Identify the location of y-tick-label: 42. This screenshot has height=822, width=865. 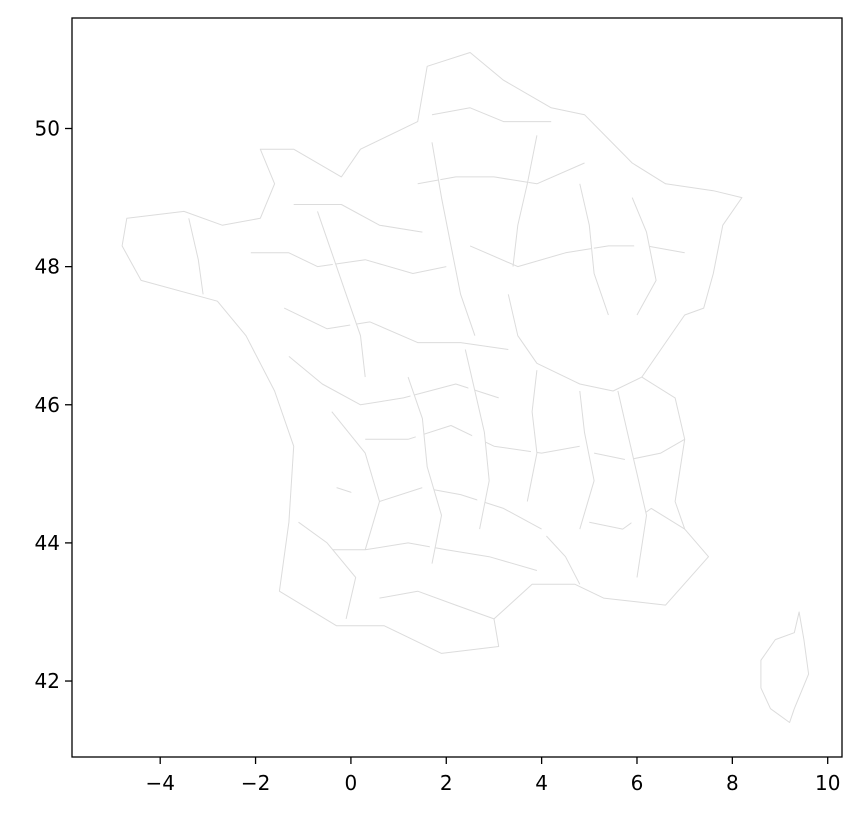
(47, 681).